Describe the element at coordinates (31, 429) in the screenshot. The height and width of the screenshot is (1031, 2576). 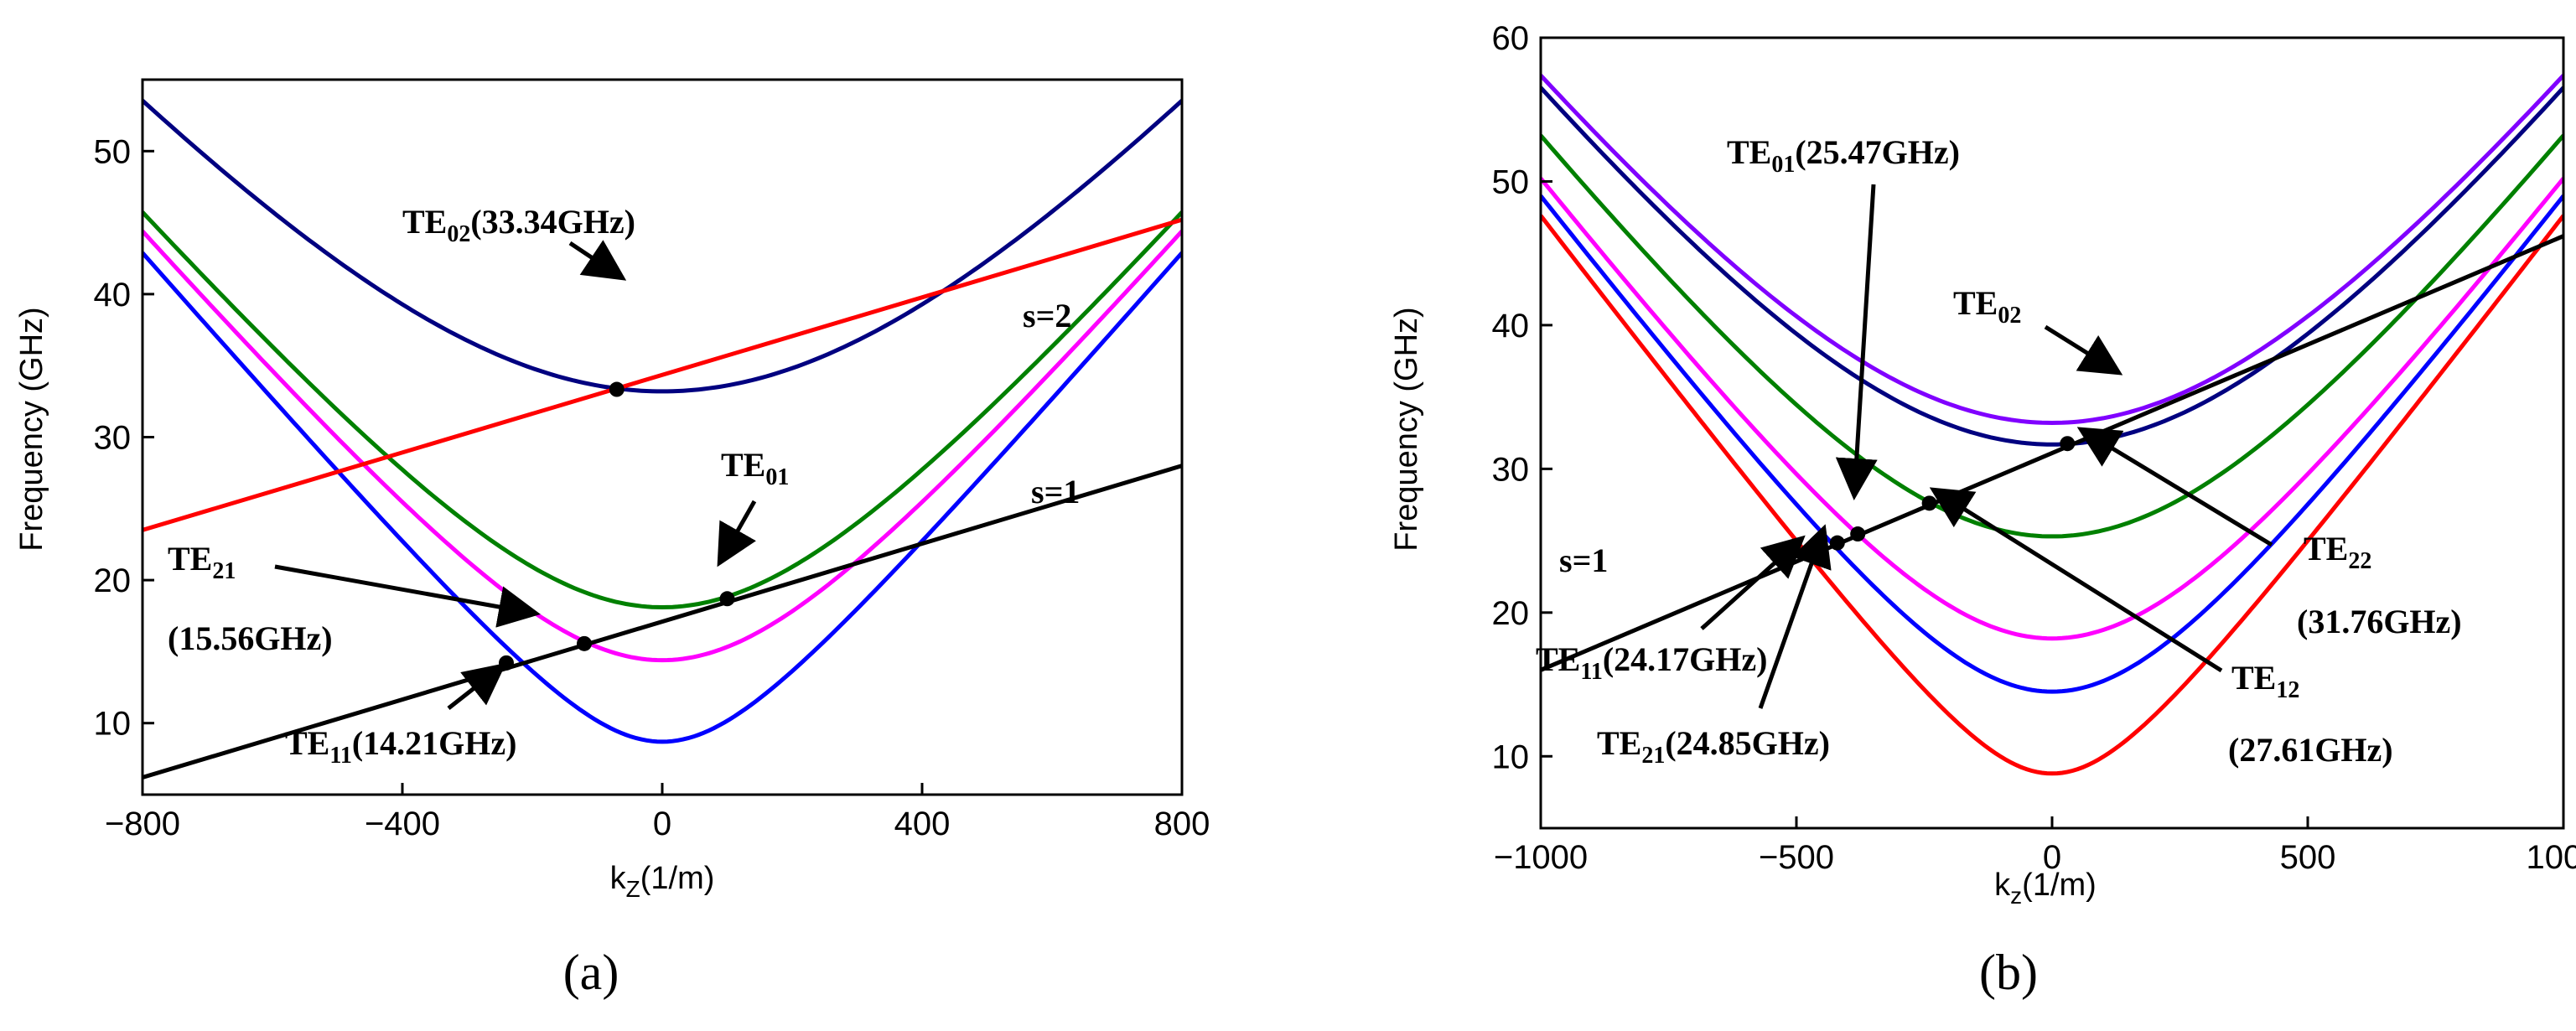
I see `y-axis-label-a: Frequency (GHz)` at that location.